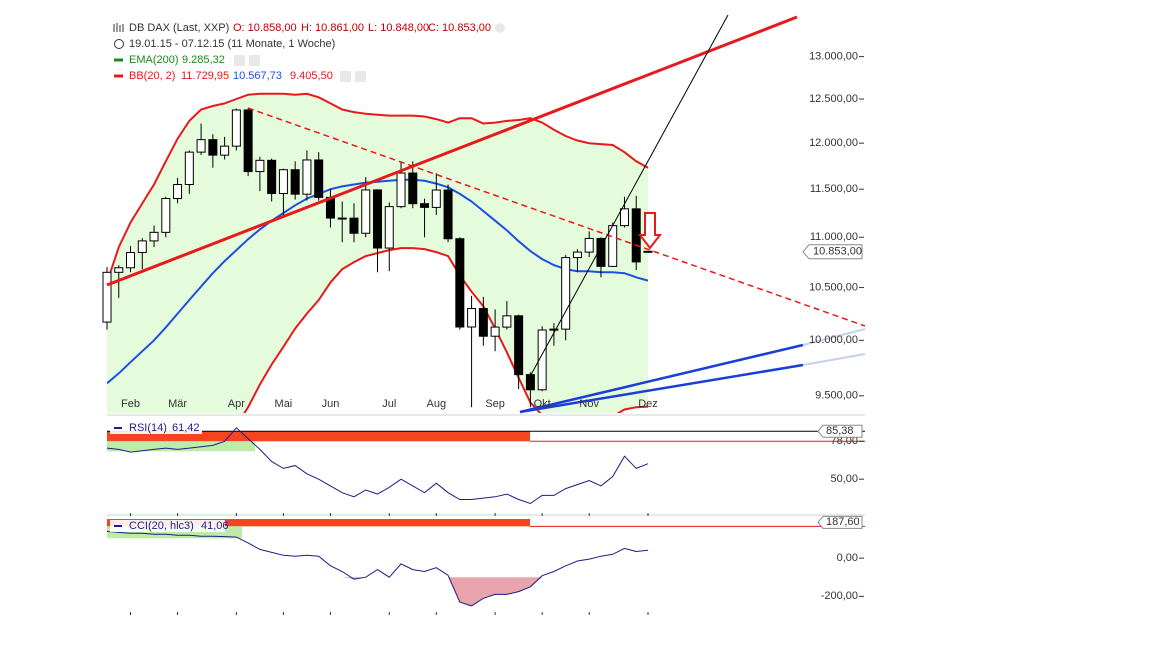 Image resolution: width=1152 pixels, height=648 pixels. What do you see at coordinates (232, 44) in the screenshot?
I see `subtitle: 19.01.15 - 07.12.15 (11 Monate, 1 Woche)` at bounding box center [232, 44].